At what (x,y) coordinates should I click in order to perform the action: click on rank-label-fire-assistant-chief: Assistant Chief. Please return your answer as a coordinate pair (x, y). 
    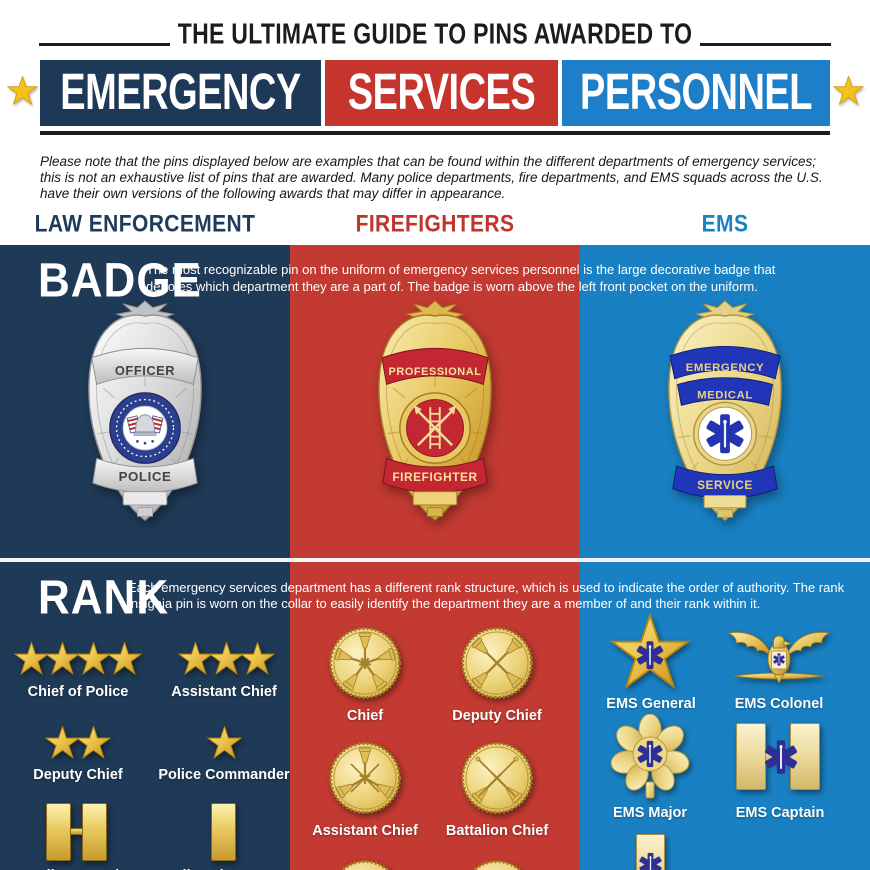
    Looking at the image, I should click on (365, 830).